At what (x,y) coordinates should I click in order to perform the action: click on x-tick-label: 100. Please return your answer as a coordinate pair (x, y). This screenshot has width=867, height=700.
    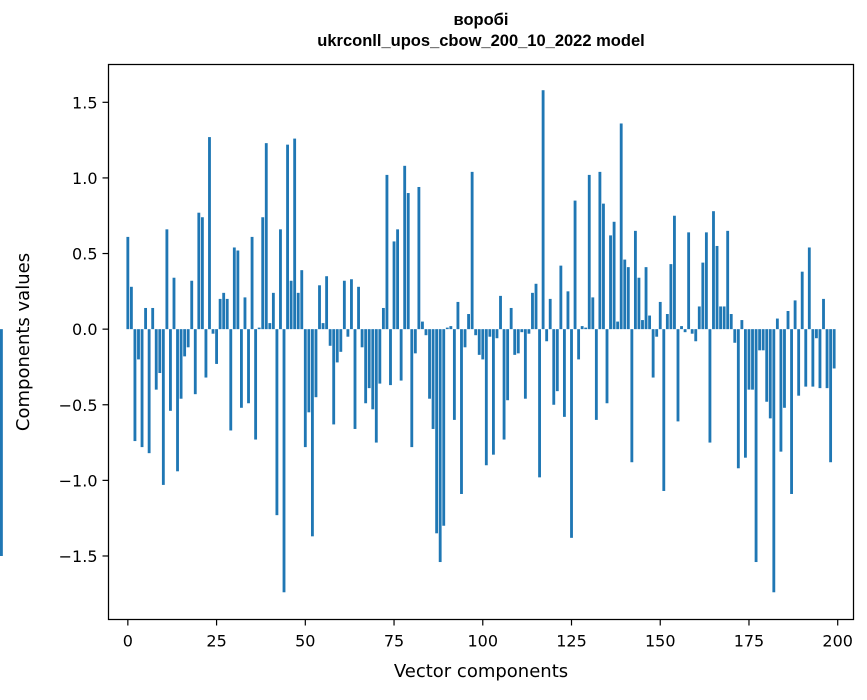
    Looking at the image, I should click on (483, 641).